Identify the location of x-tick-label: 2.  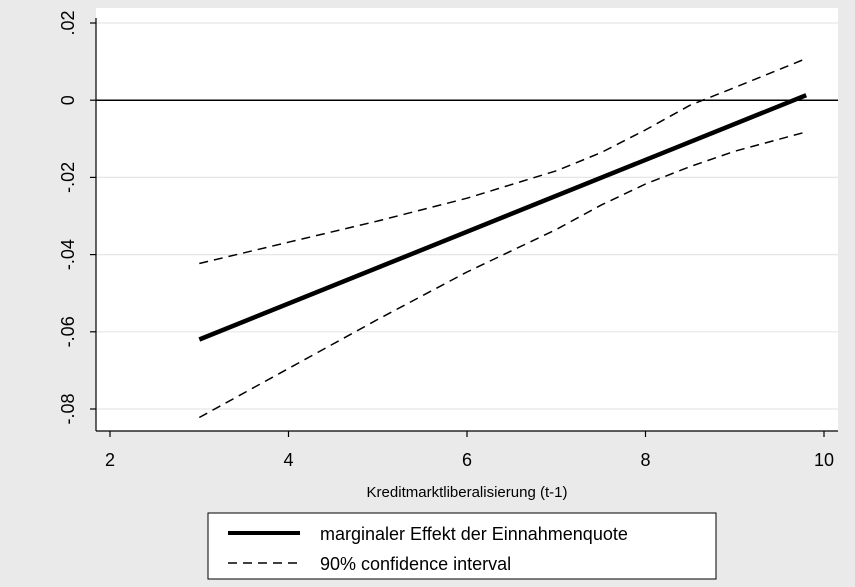
(110, 460).